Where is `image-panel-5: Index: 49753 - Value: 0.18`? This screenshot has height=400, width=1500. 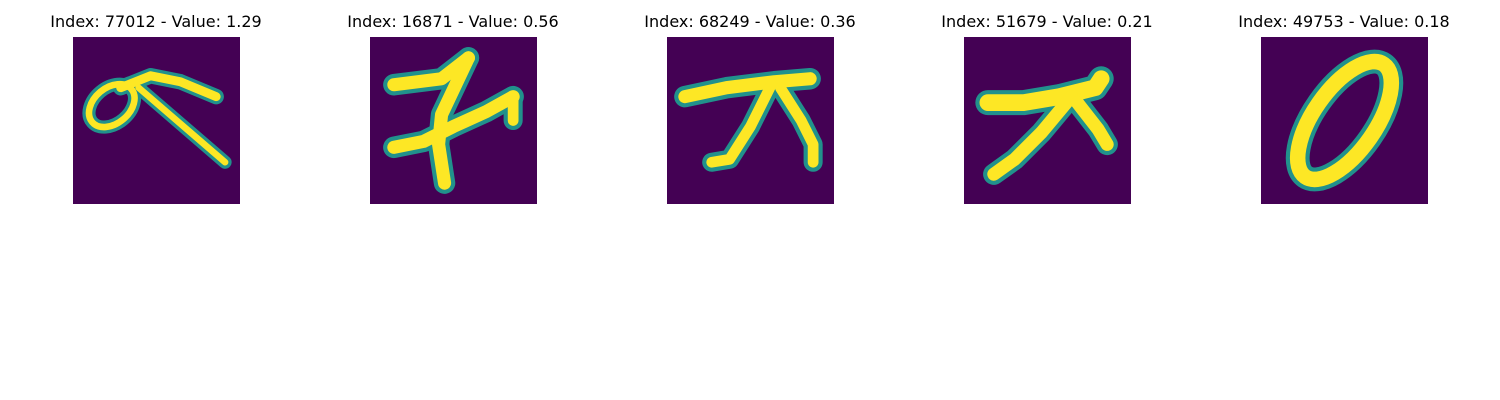 image-panel-5: Index: 49753 - Value: 0.18 is located at coordinates (1344, 105).